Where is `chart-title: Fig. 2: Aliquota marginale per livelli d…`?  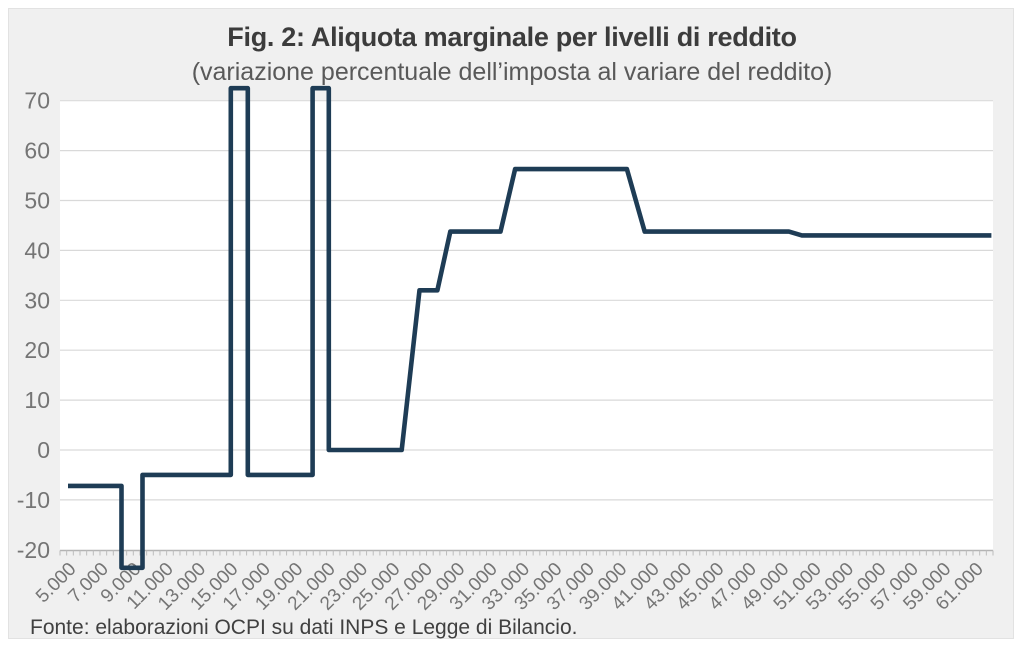
chart-title: Fig. 2: Aliquota marginale per livelli d… is located at coordinates (512, 37).